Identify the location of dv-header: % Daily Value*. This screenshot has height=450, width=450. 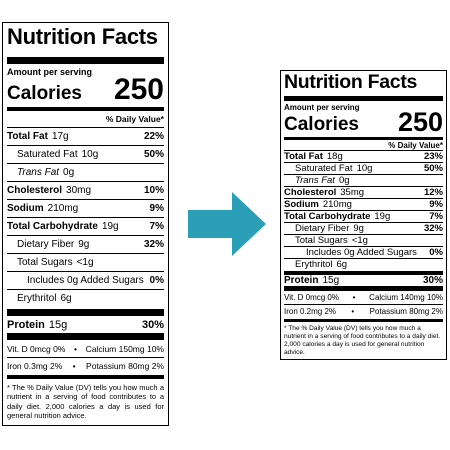
(134, 119).